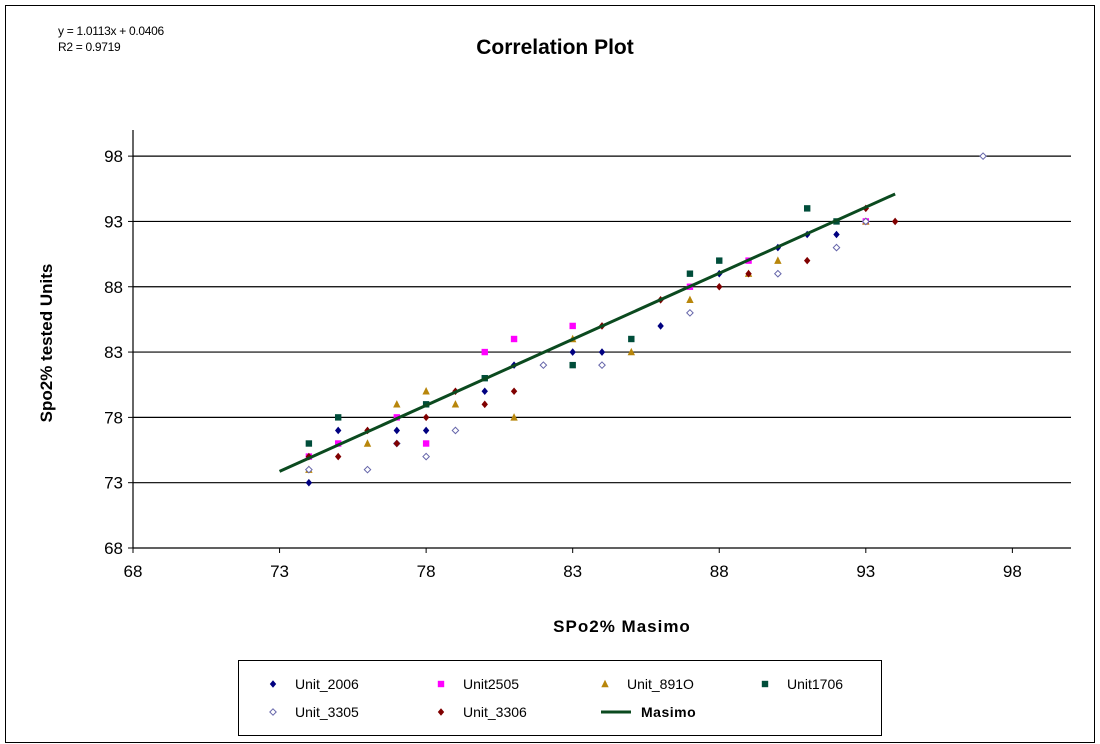  I want to click on y-tick-label: 98, so click(113, 156).